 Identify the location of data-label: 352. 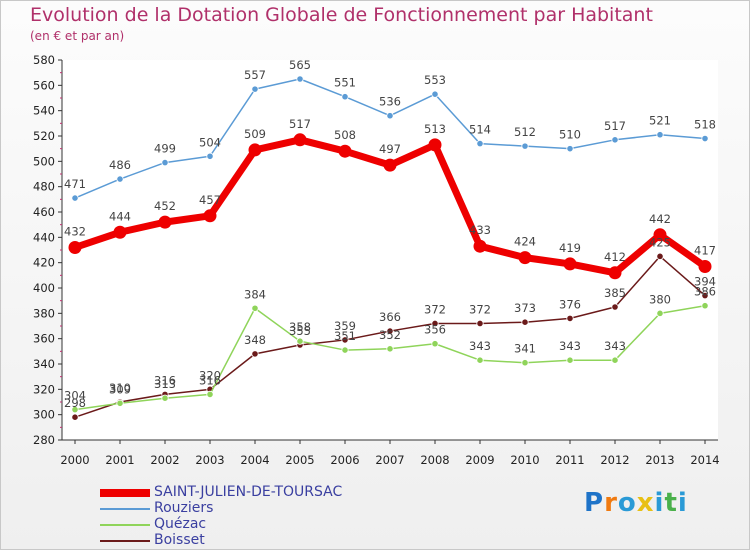
(390, 335).